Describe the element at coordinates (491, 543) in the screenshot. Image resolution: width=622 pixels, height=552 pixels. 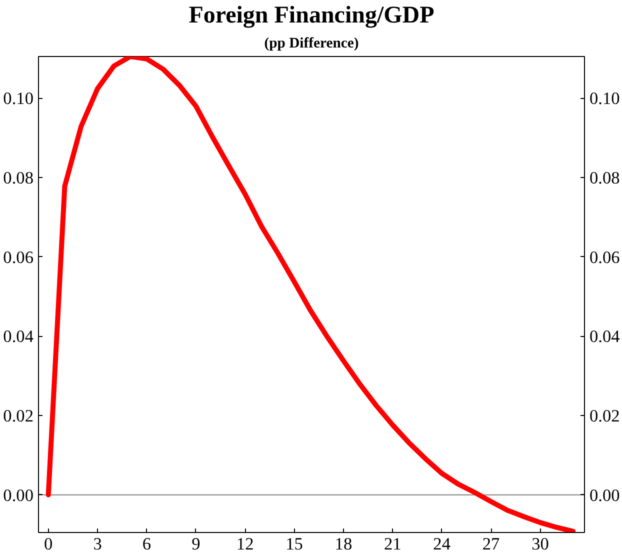
I see `x-tick-label: 27` at that location.